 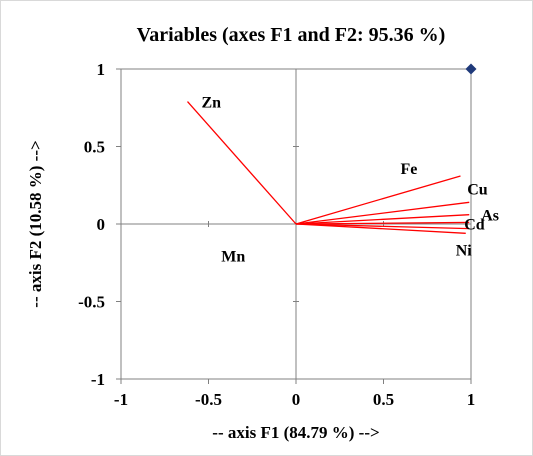 I want to click on chart-title: Variables (axes F1 and F2: 95.36 %), so click(x=291, y=35).